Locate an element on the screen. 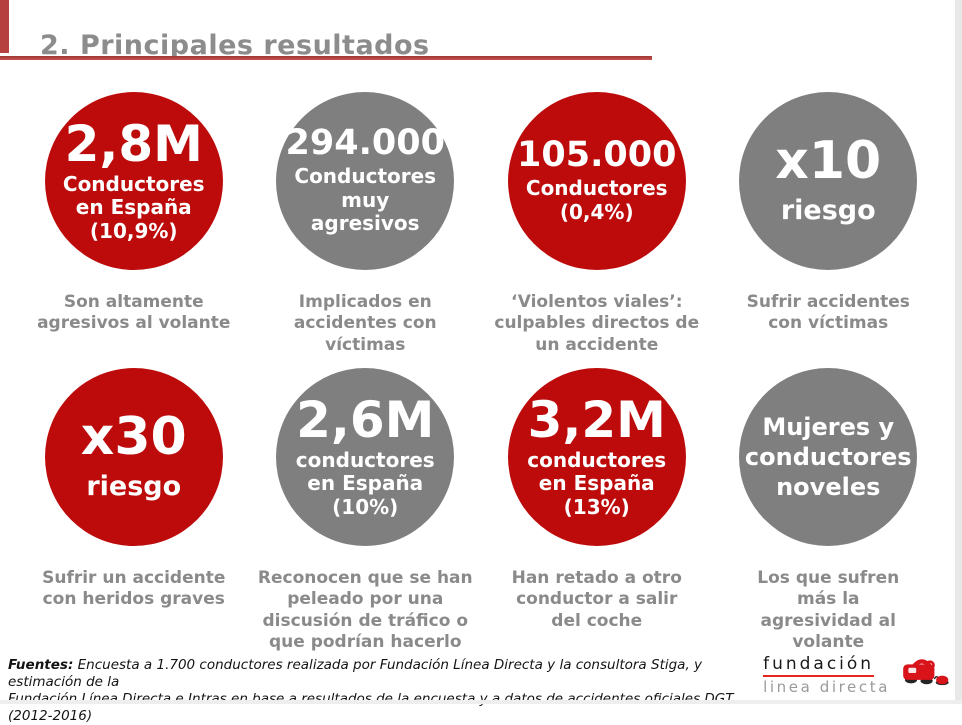  stat-circle: 2,8M Conductores en España (10,9%) is located at coordinates (133, 181).